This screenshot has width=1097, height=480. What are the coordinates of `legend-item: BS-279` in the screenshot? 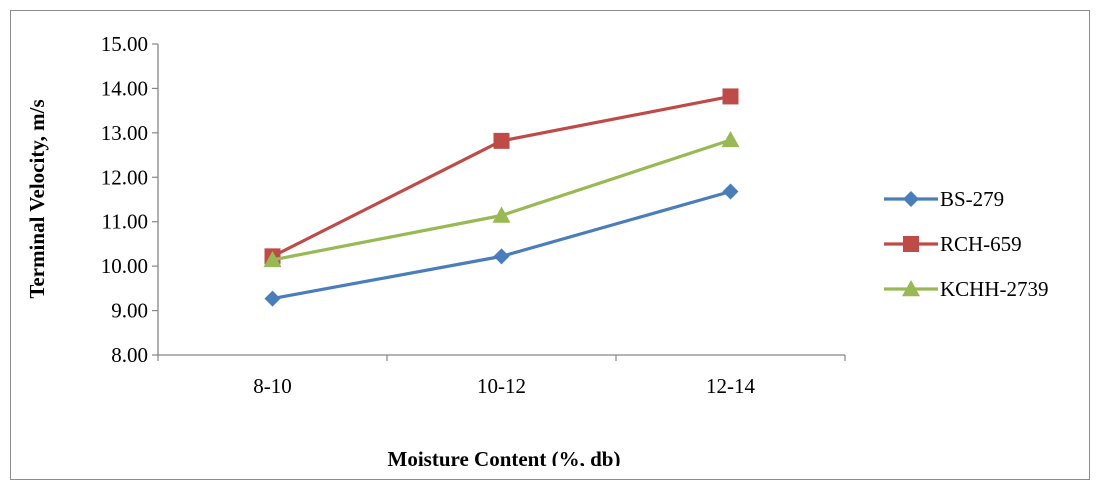 It's located at (944, 199).